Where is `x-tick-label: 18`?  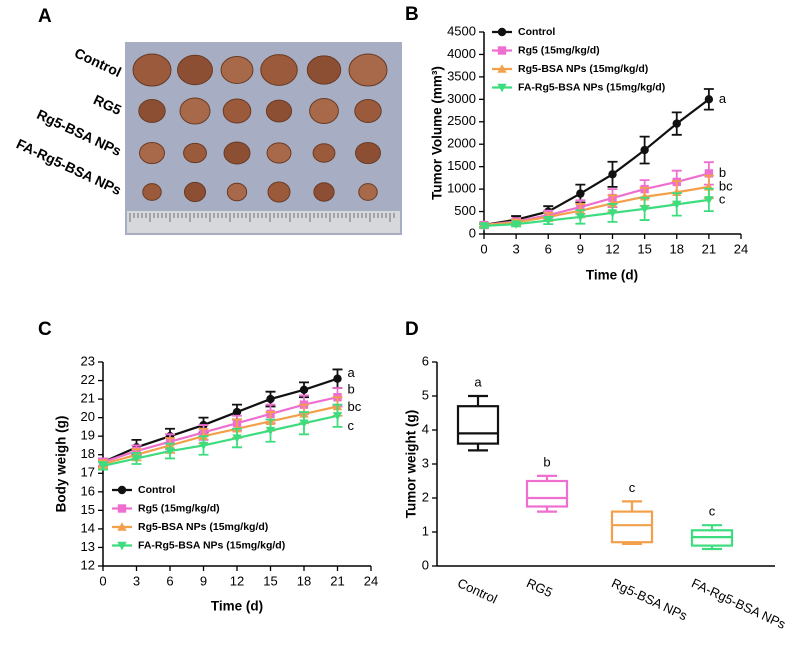 x-tick-label: 18 is located at coordinates (677, 248).